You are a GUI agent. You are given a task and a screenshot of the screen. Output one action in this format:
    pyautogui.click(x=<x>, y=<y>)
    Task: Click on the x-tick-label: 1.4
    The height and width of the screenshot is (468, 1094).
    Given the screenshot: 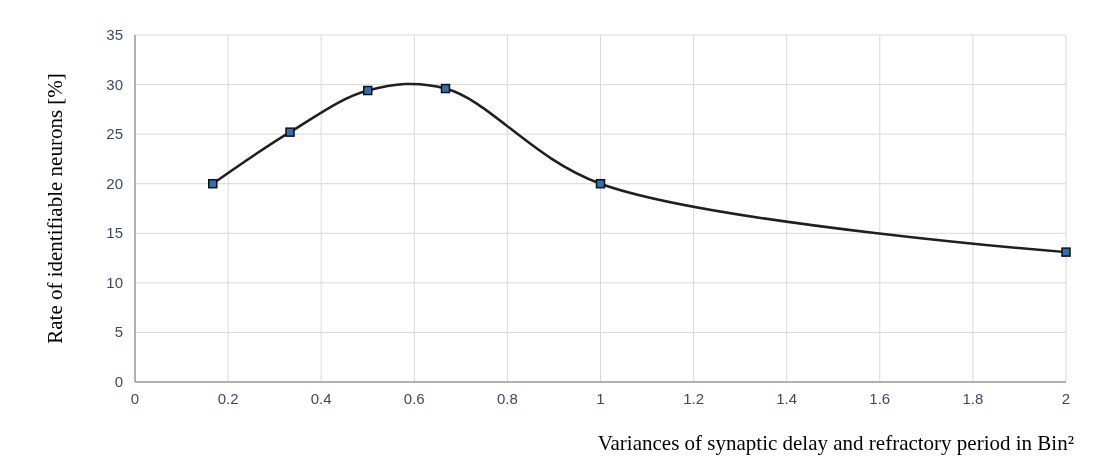 What is the action you would take?
    pyautogui.click(x=787, y=398)
    